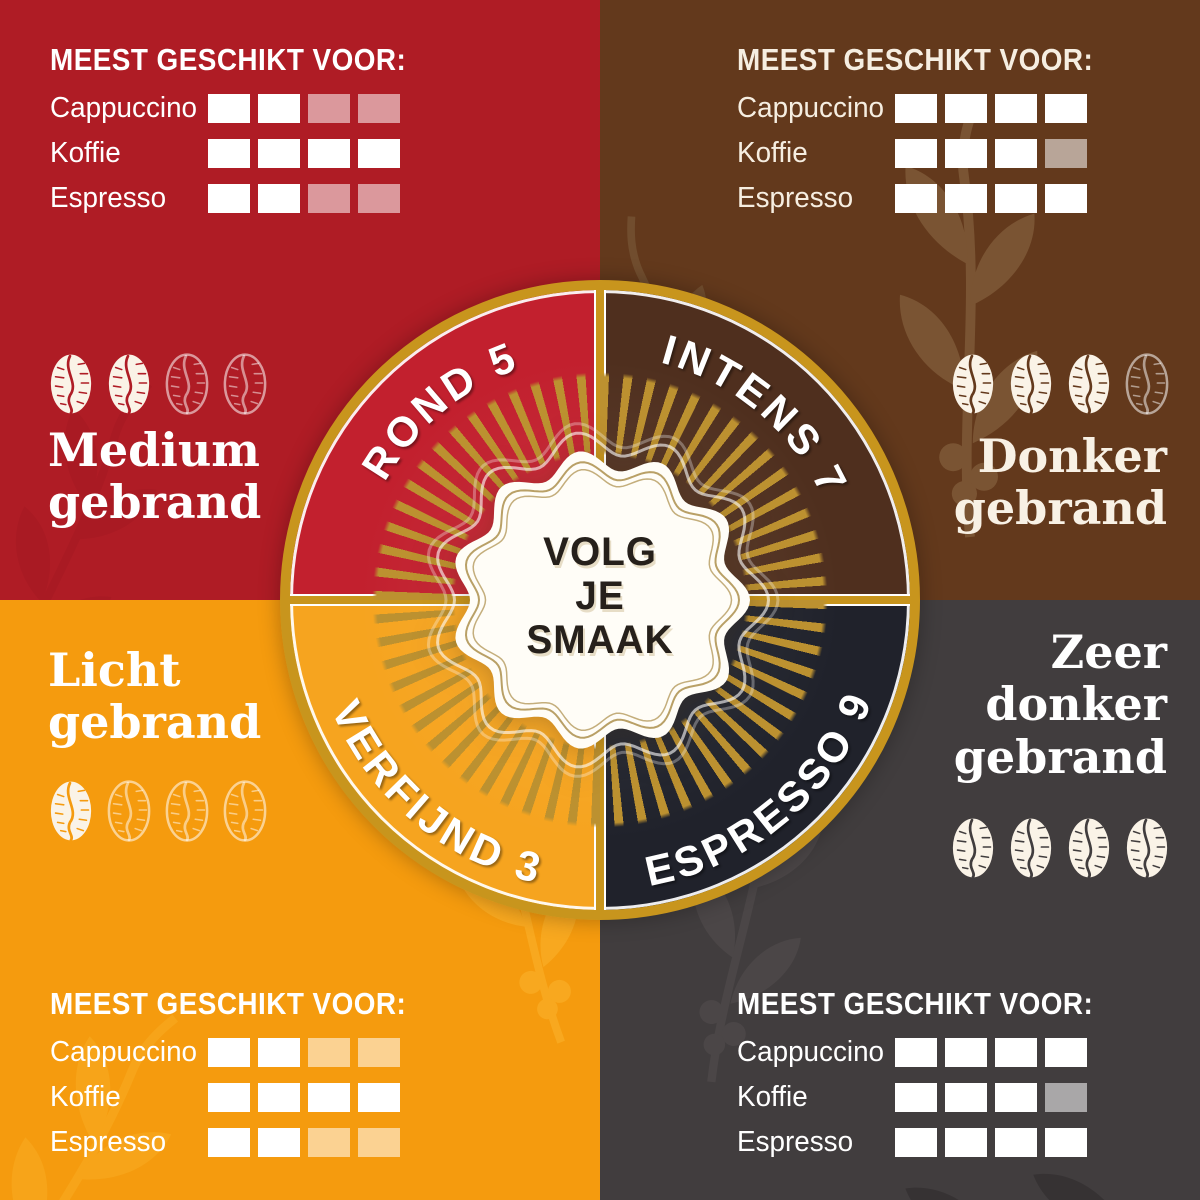  What do you see at coordinates (600, 640) in the screenshot?
I see `badge-title-line: SMAAK` at bounding box center [600, 640].